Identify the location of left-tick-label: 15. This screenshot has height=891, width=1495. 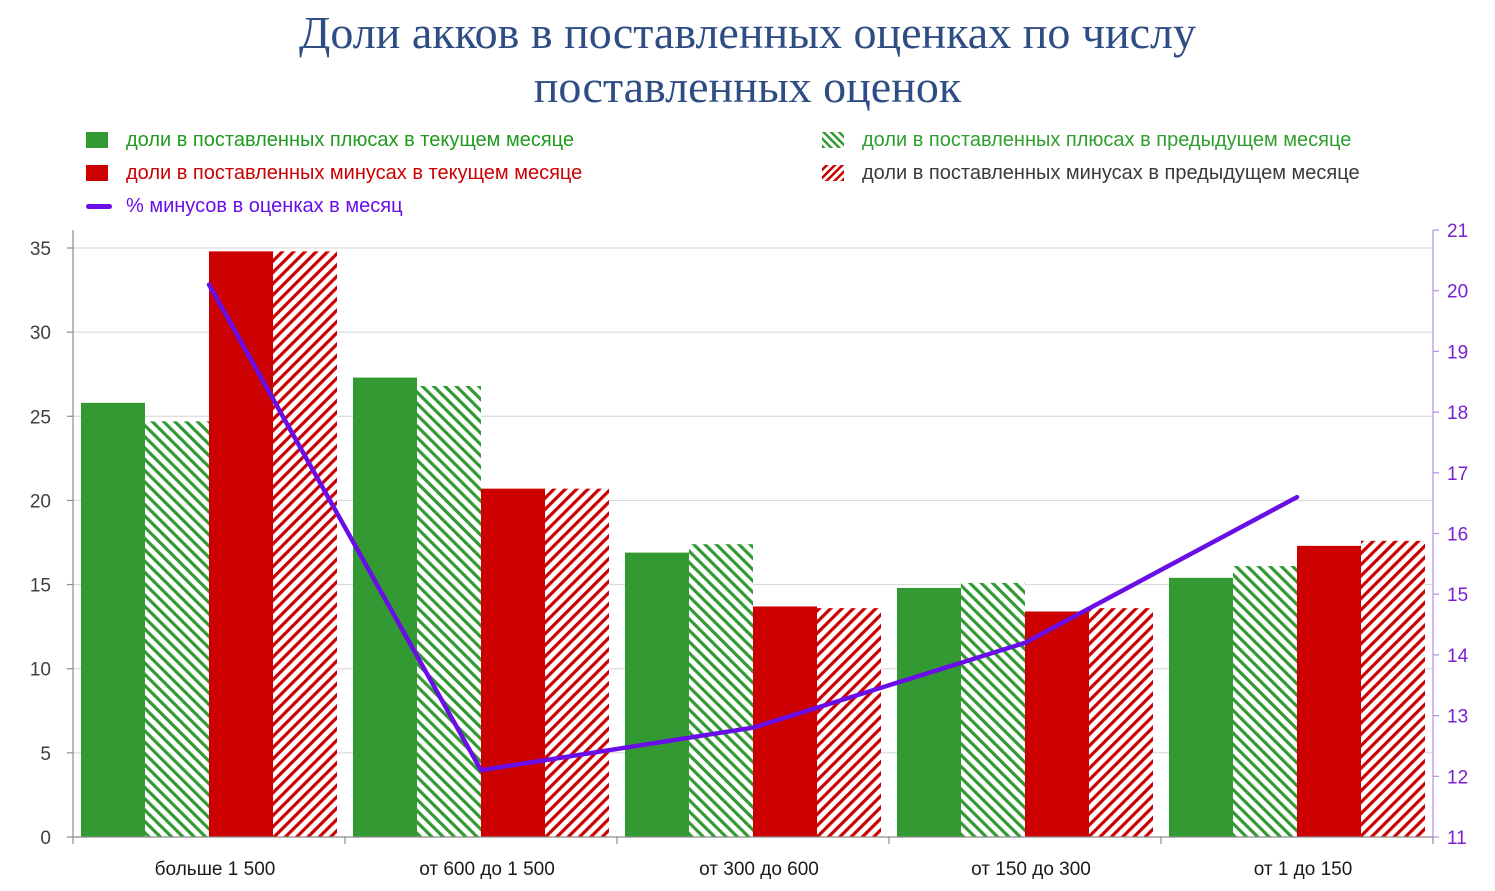
(40, 586).